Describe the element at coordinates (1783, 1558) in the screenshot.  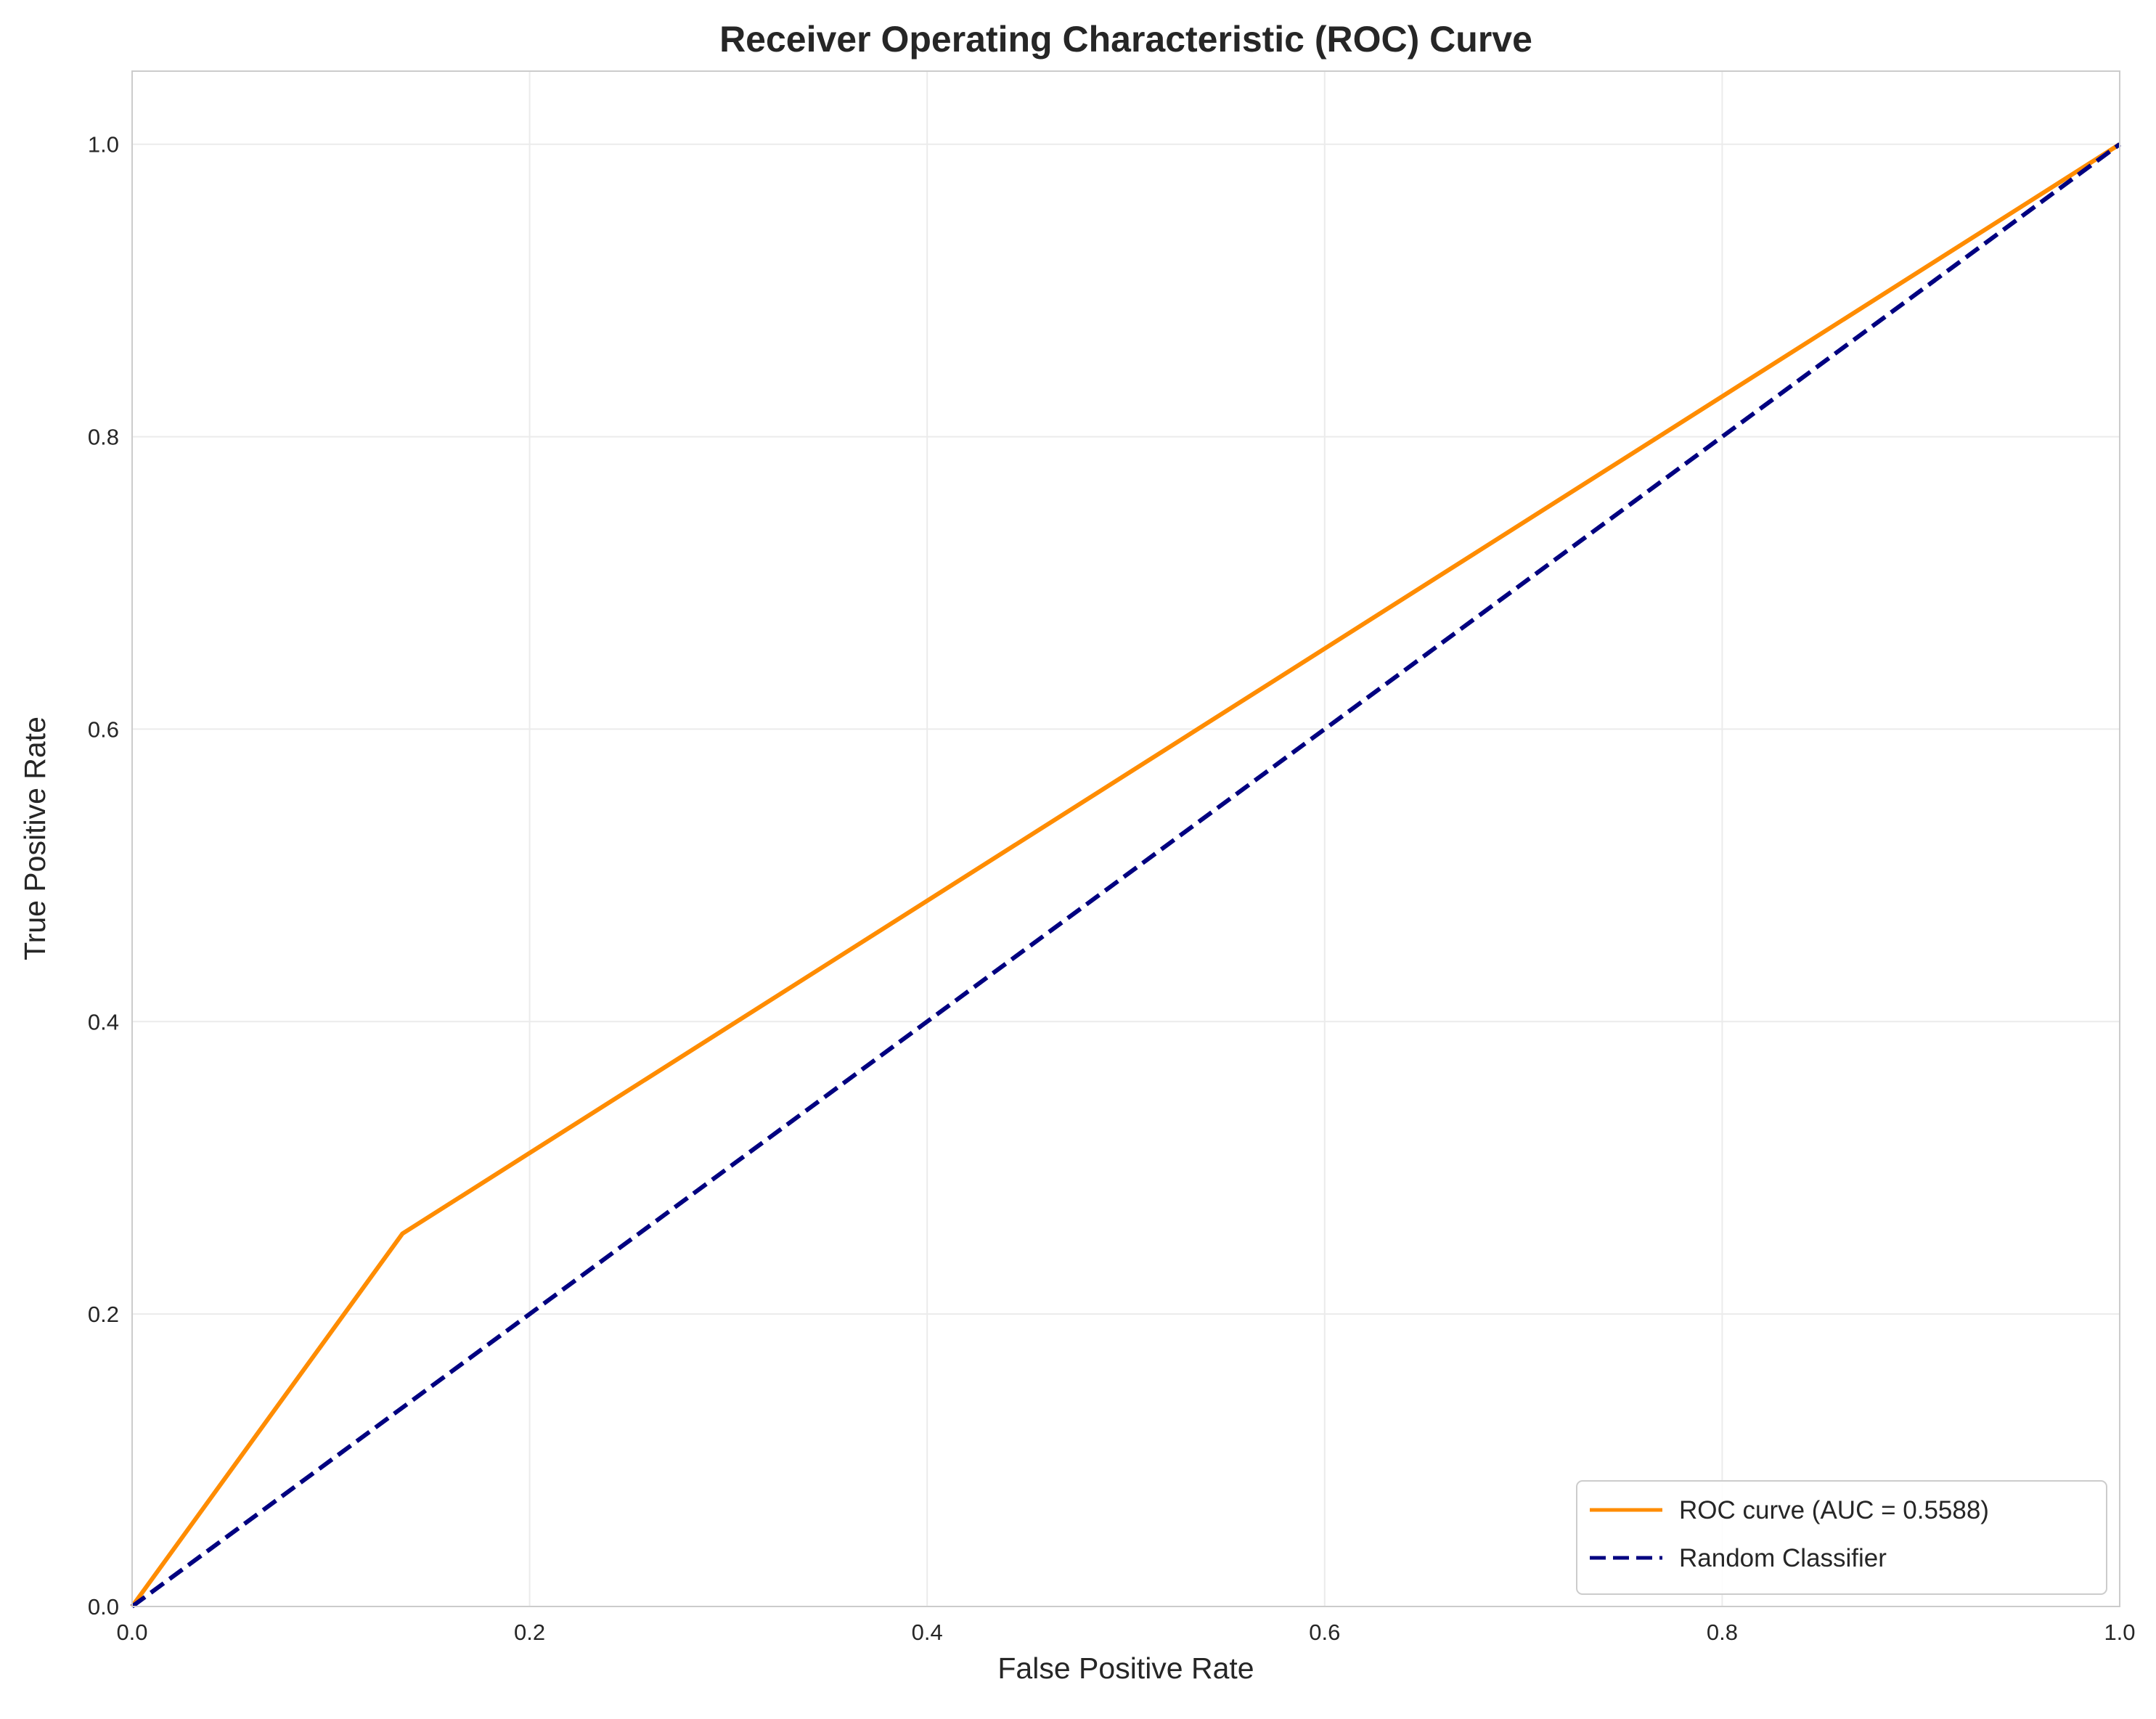
I see `legend-label-random-classifier: Random Classifier` at that location.